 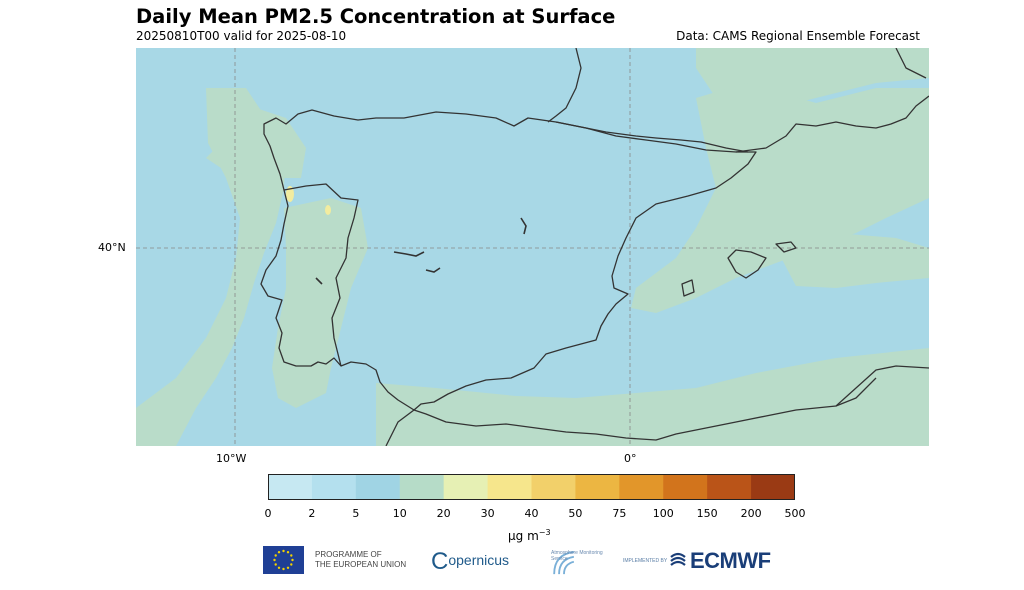 I want to click on colorbar-tick-label: 40, so click(x=531, y=513).